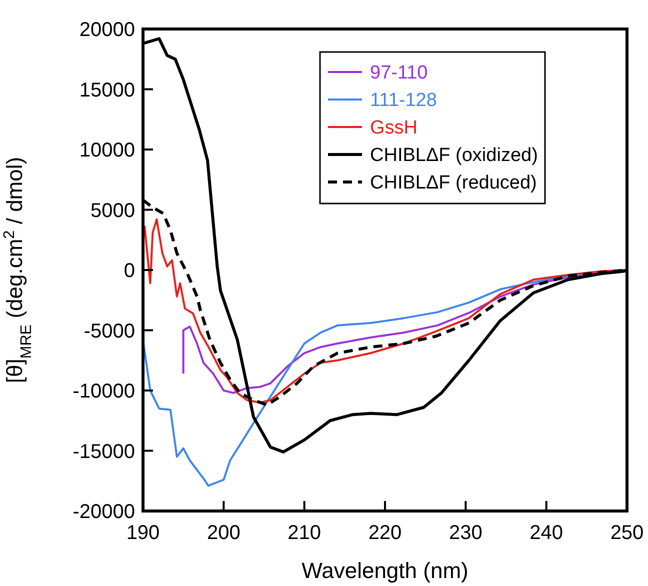 The height and width of the screenshot is (586, 648). What do you see at coordinates (305, 533) in the screenshot?
I see `x-tick-label: 210` at bounding box center [305, 533].